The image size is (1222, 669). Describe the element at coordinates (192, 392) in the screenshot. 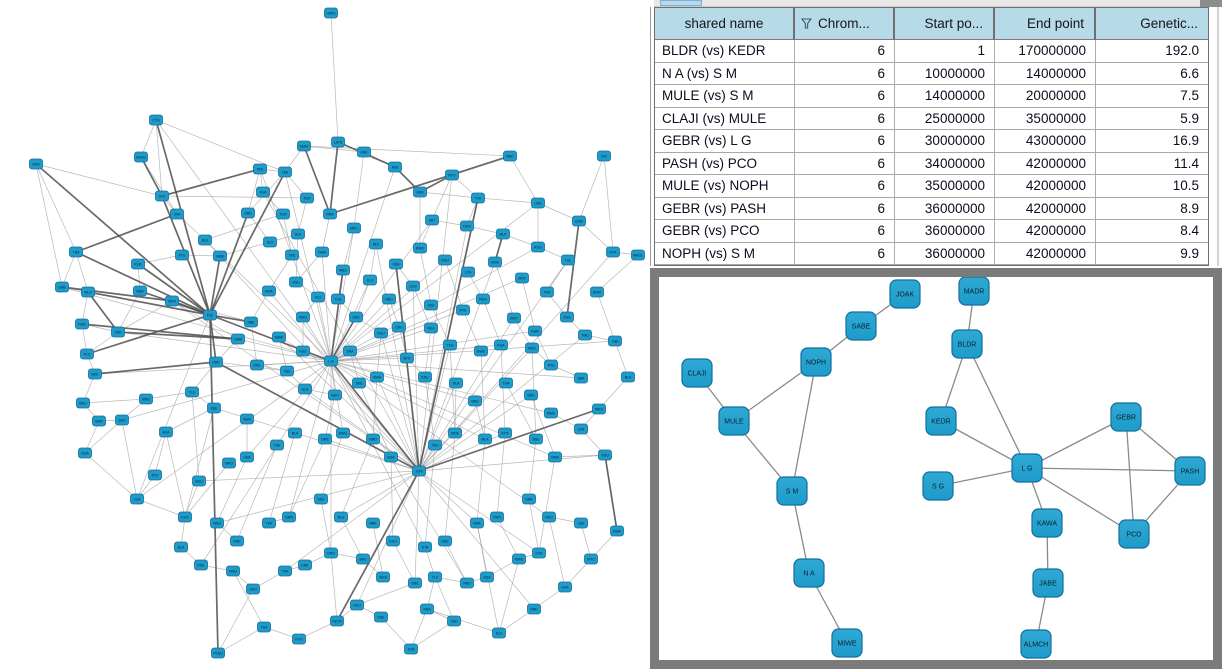

I see `network-node: TLE` at that location.